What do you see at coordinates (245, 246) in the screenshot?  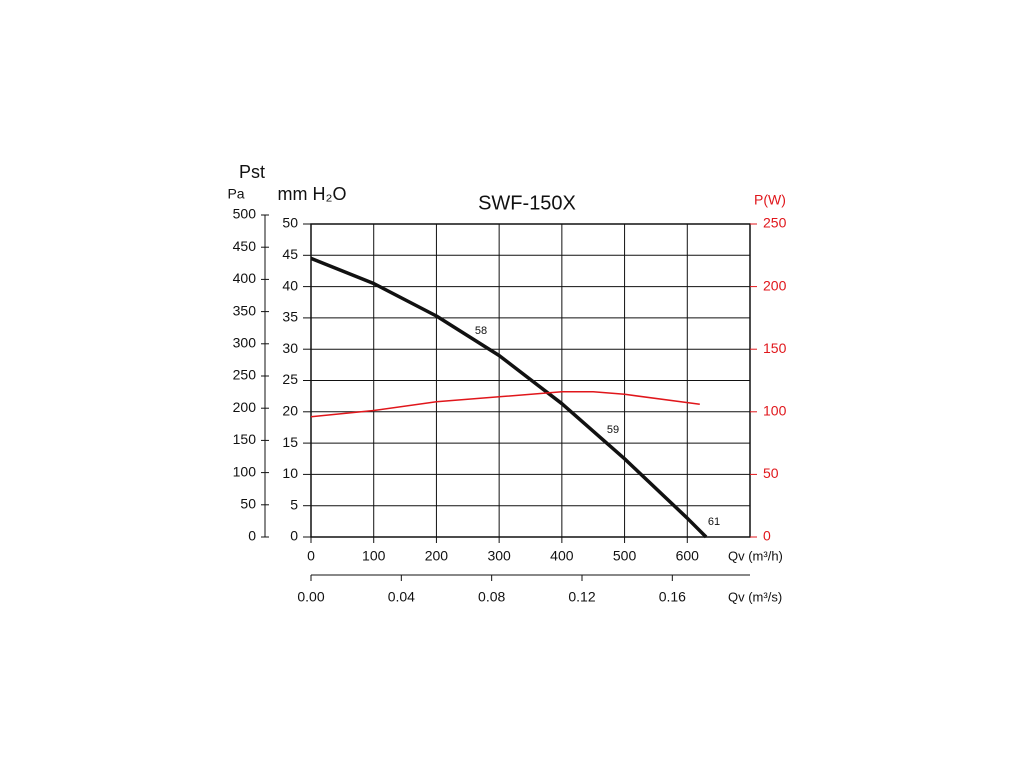 I see `pa-tick-label: 450` at bounding box center [245, 246].